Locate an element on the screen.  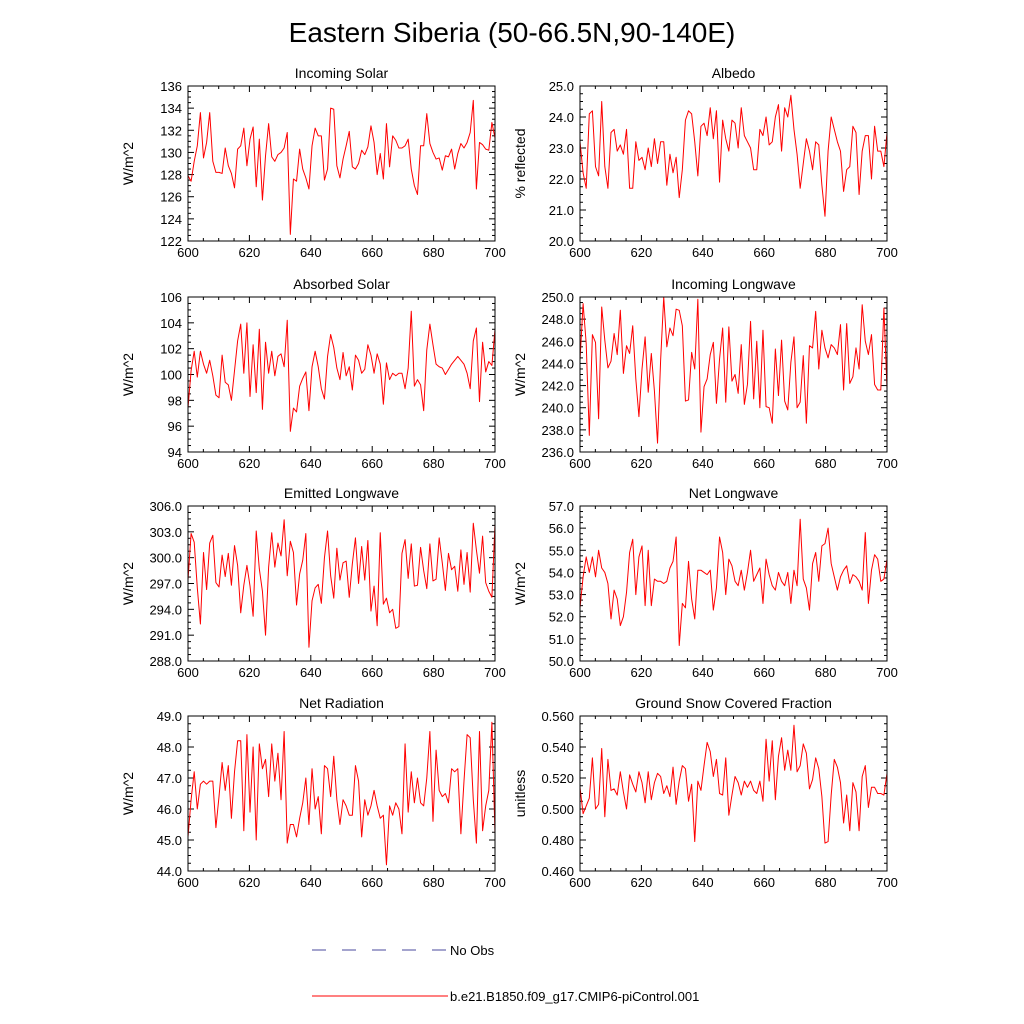
y-tick-label: 46.0 is located at coordinates (169, 809).